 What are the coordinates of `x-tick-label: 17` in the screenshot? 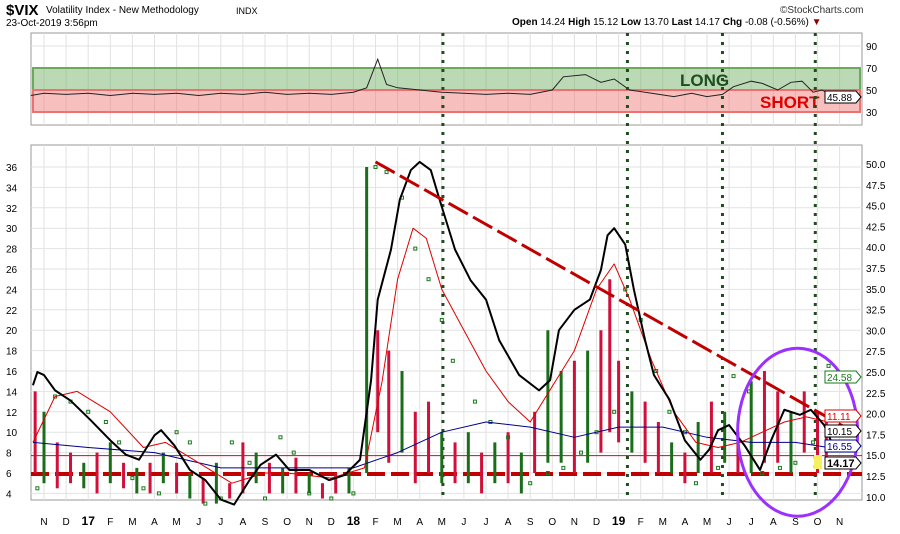 It's located at (89, 521).